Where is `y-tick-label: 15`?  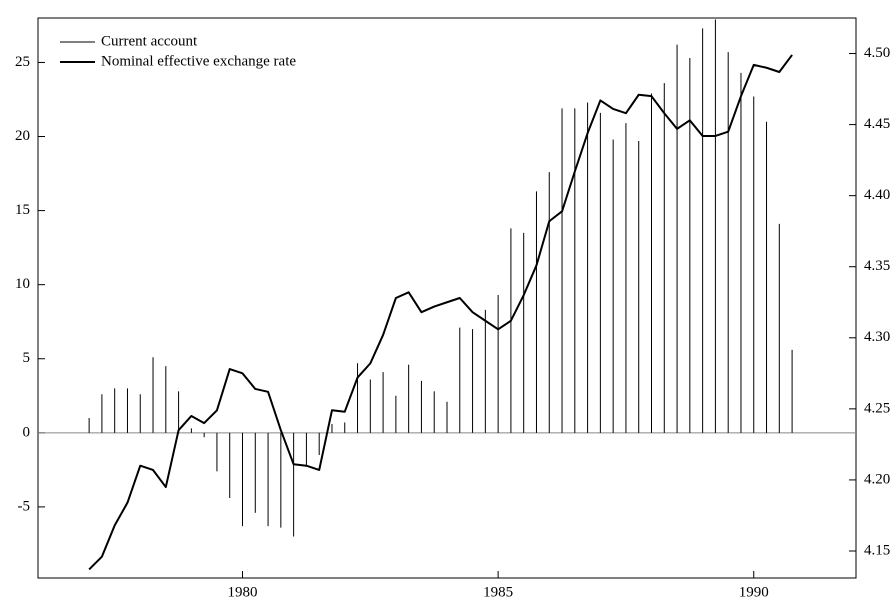 y-tick-label: 15 is located at coordinates (22, 210).